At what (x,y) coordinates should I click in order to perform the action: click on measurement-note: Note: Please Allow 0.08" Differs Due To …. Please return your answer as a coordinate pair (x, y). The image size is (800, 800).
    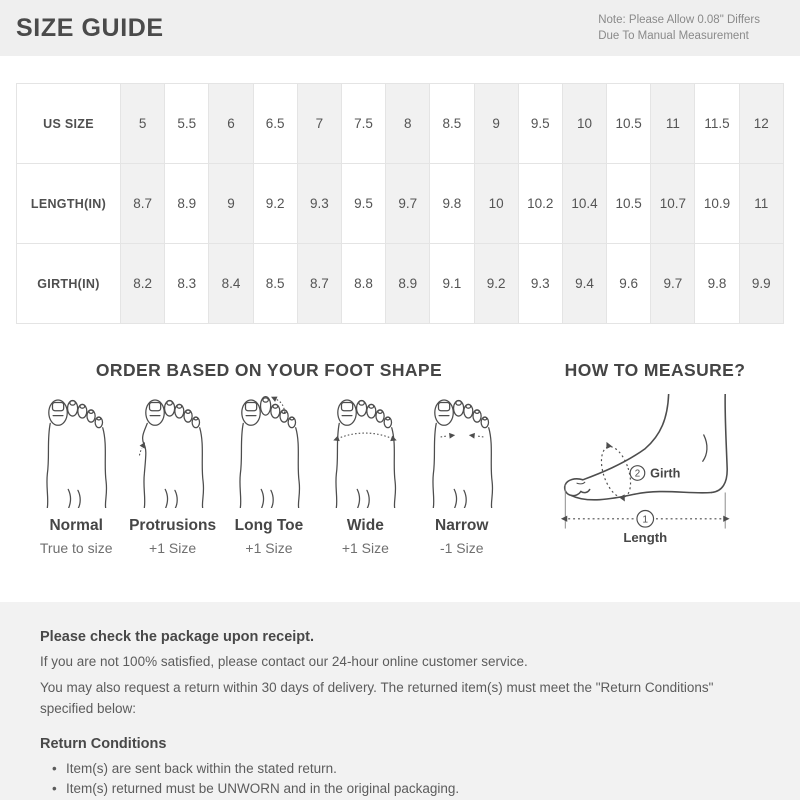
    Looking at the image, I should click on (679, 28).